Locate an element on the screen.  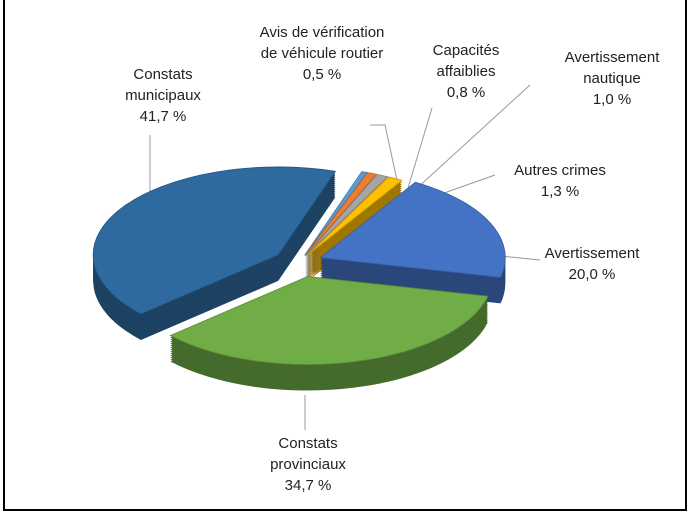
category-label: Avertissement is located at coordinates (592, 253).